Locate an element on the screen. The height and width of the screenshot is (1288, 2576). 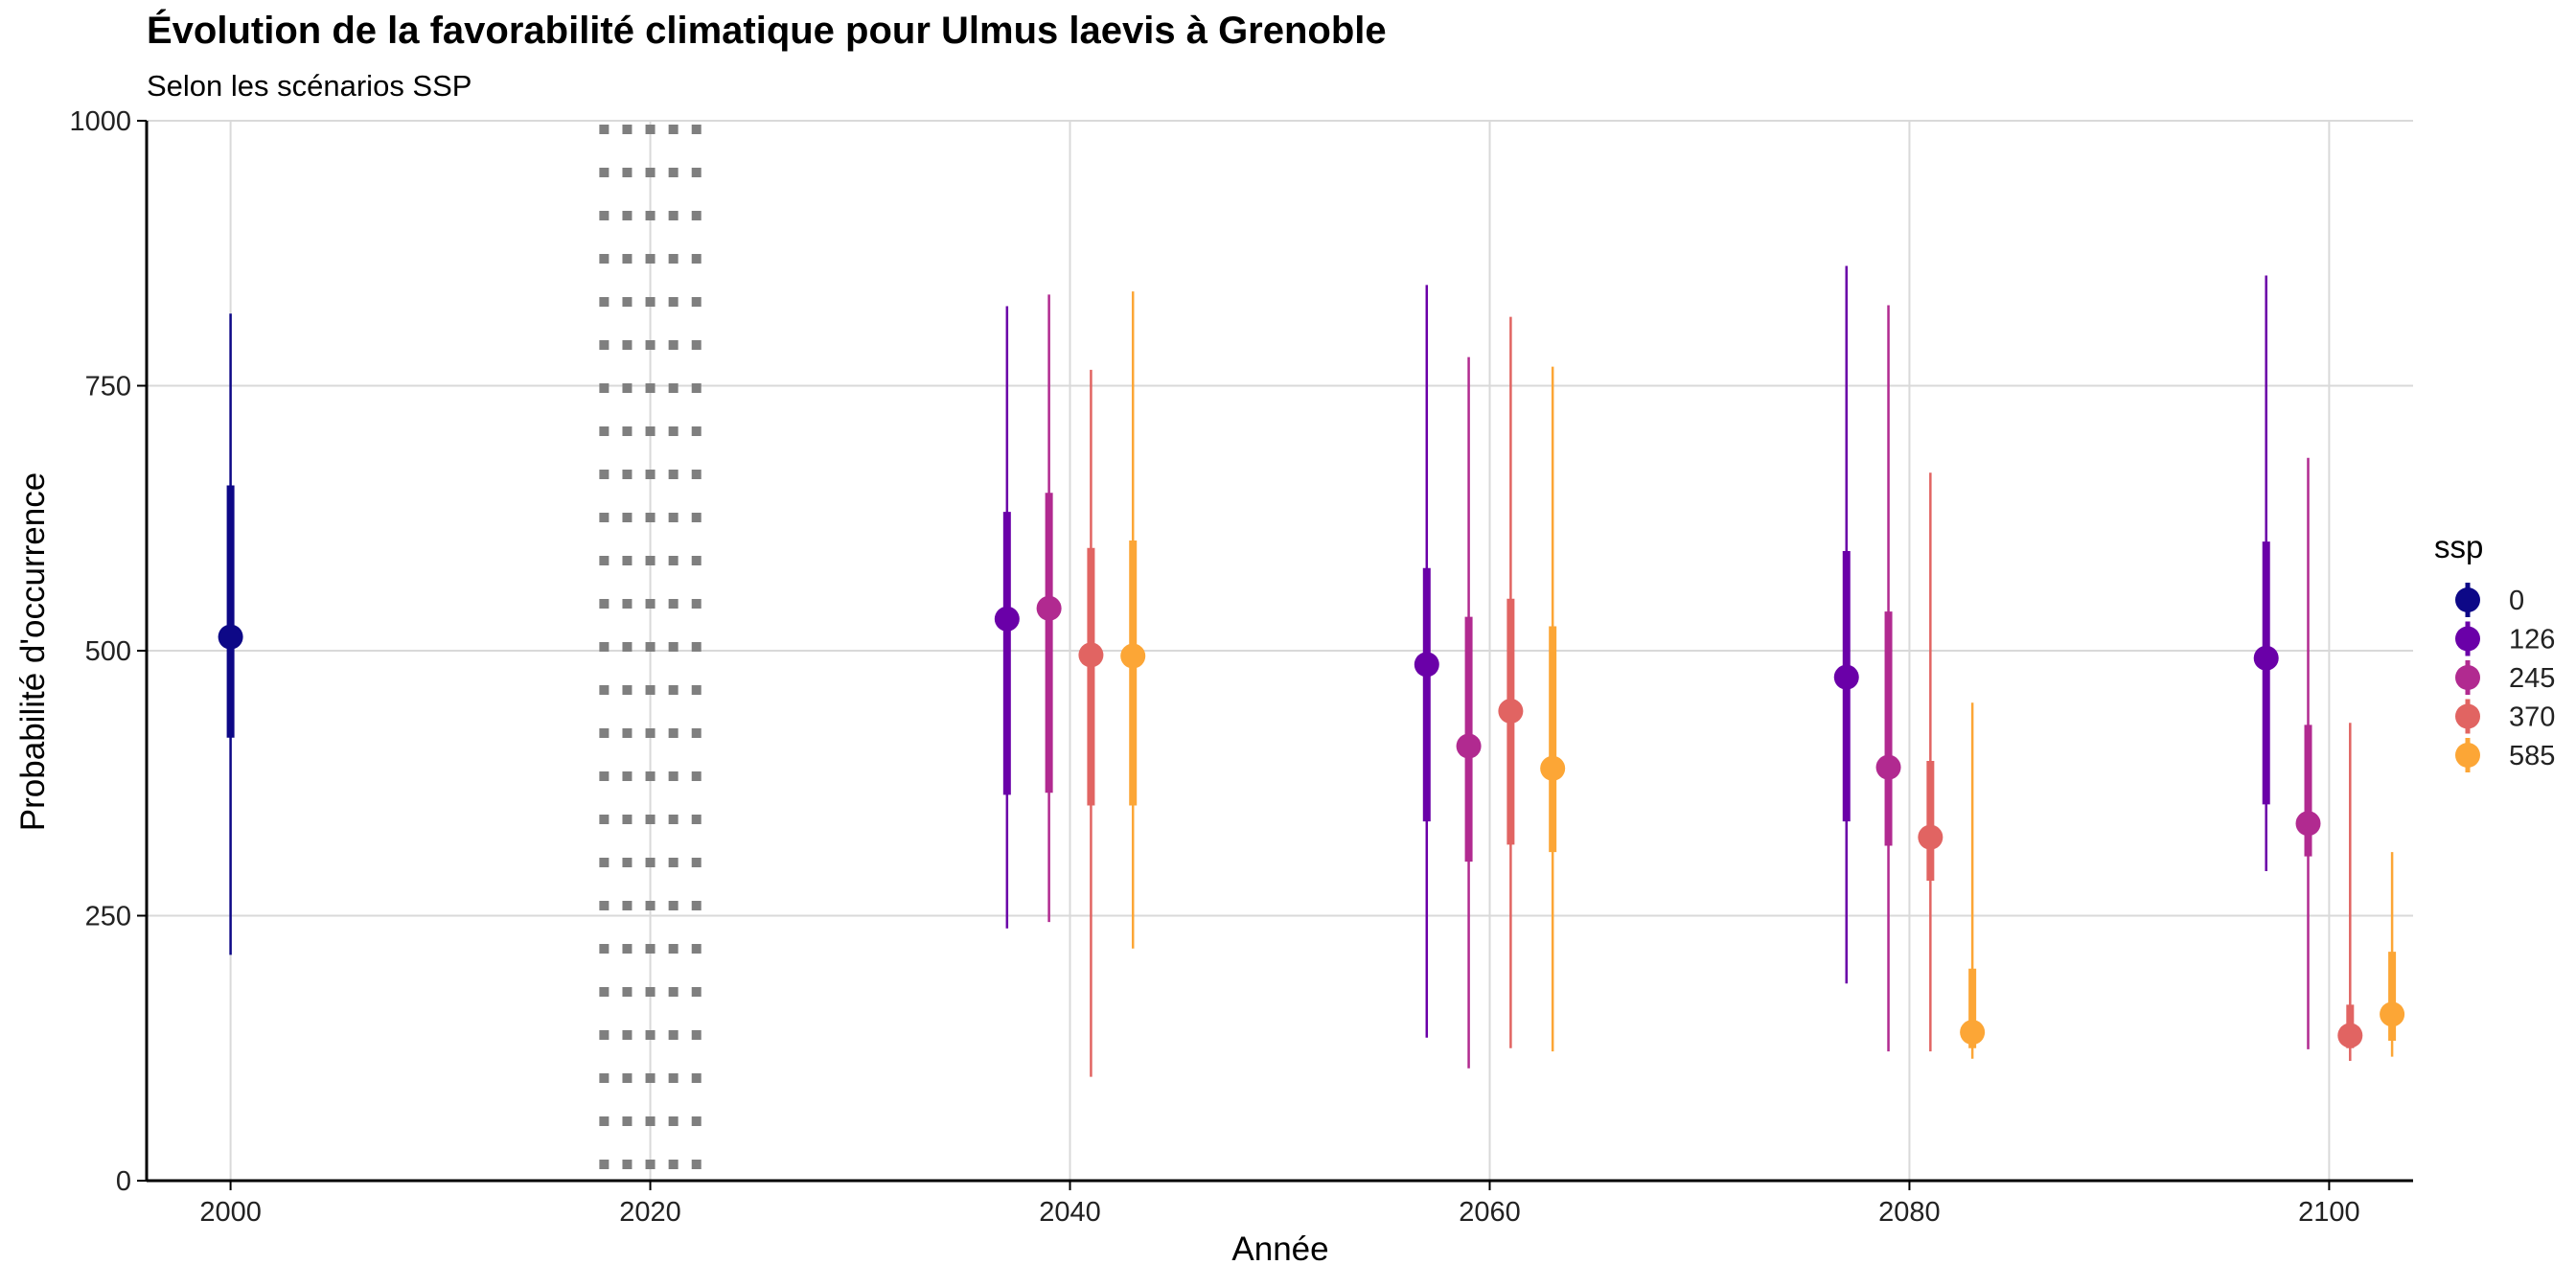
y-tick-label: 500 is located at coordinates (108, 651).